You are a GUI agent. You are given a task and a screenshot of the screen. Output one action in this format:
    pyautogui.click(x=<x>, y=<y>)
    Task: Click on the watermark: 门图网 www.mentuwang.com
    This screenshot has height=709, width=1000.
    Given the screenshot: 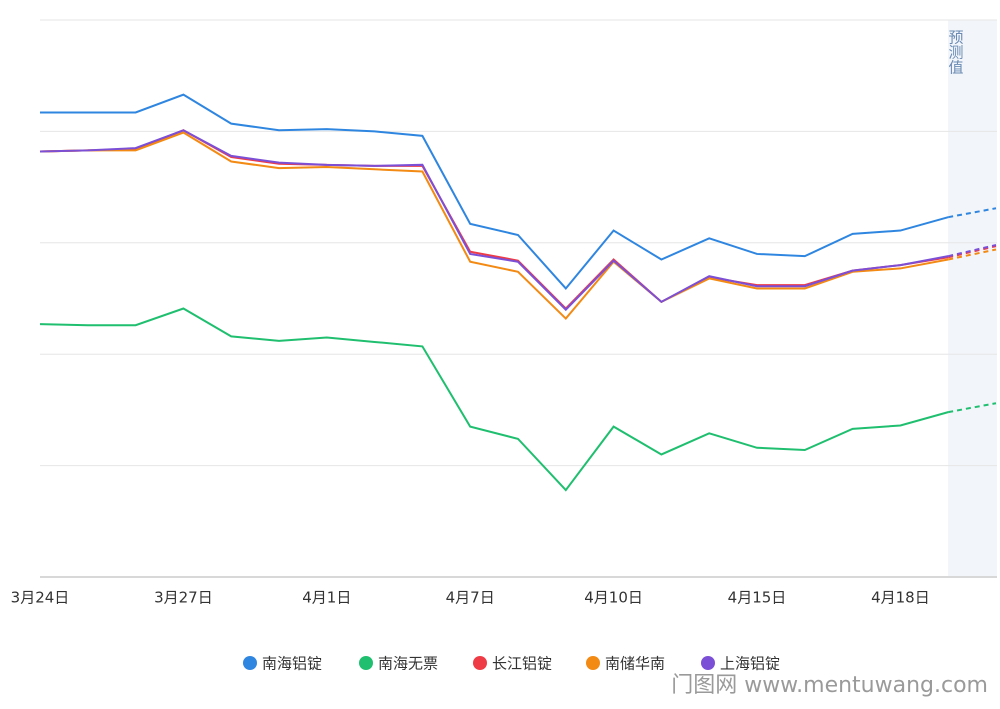 What is the action you would take?
    pyautogui.click(x=829, y=685)
    